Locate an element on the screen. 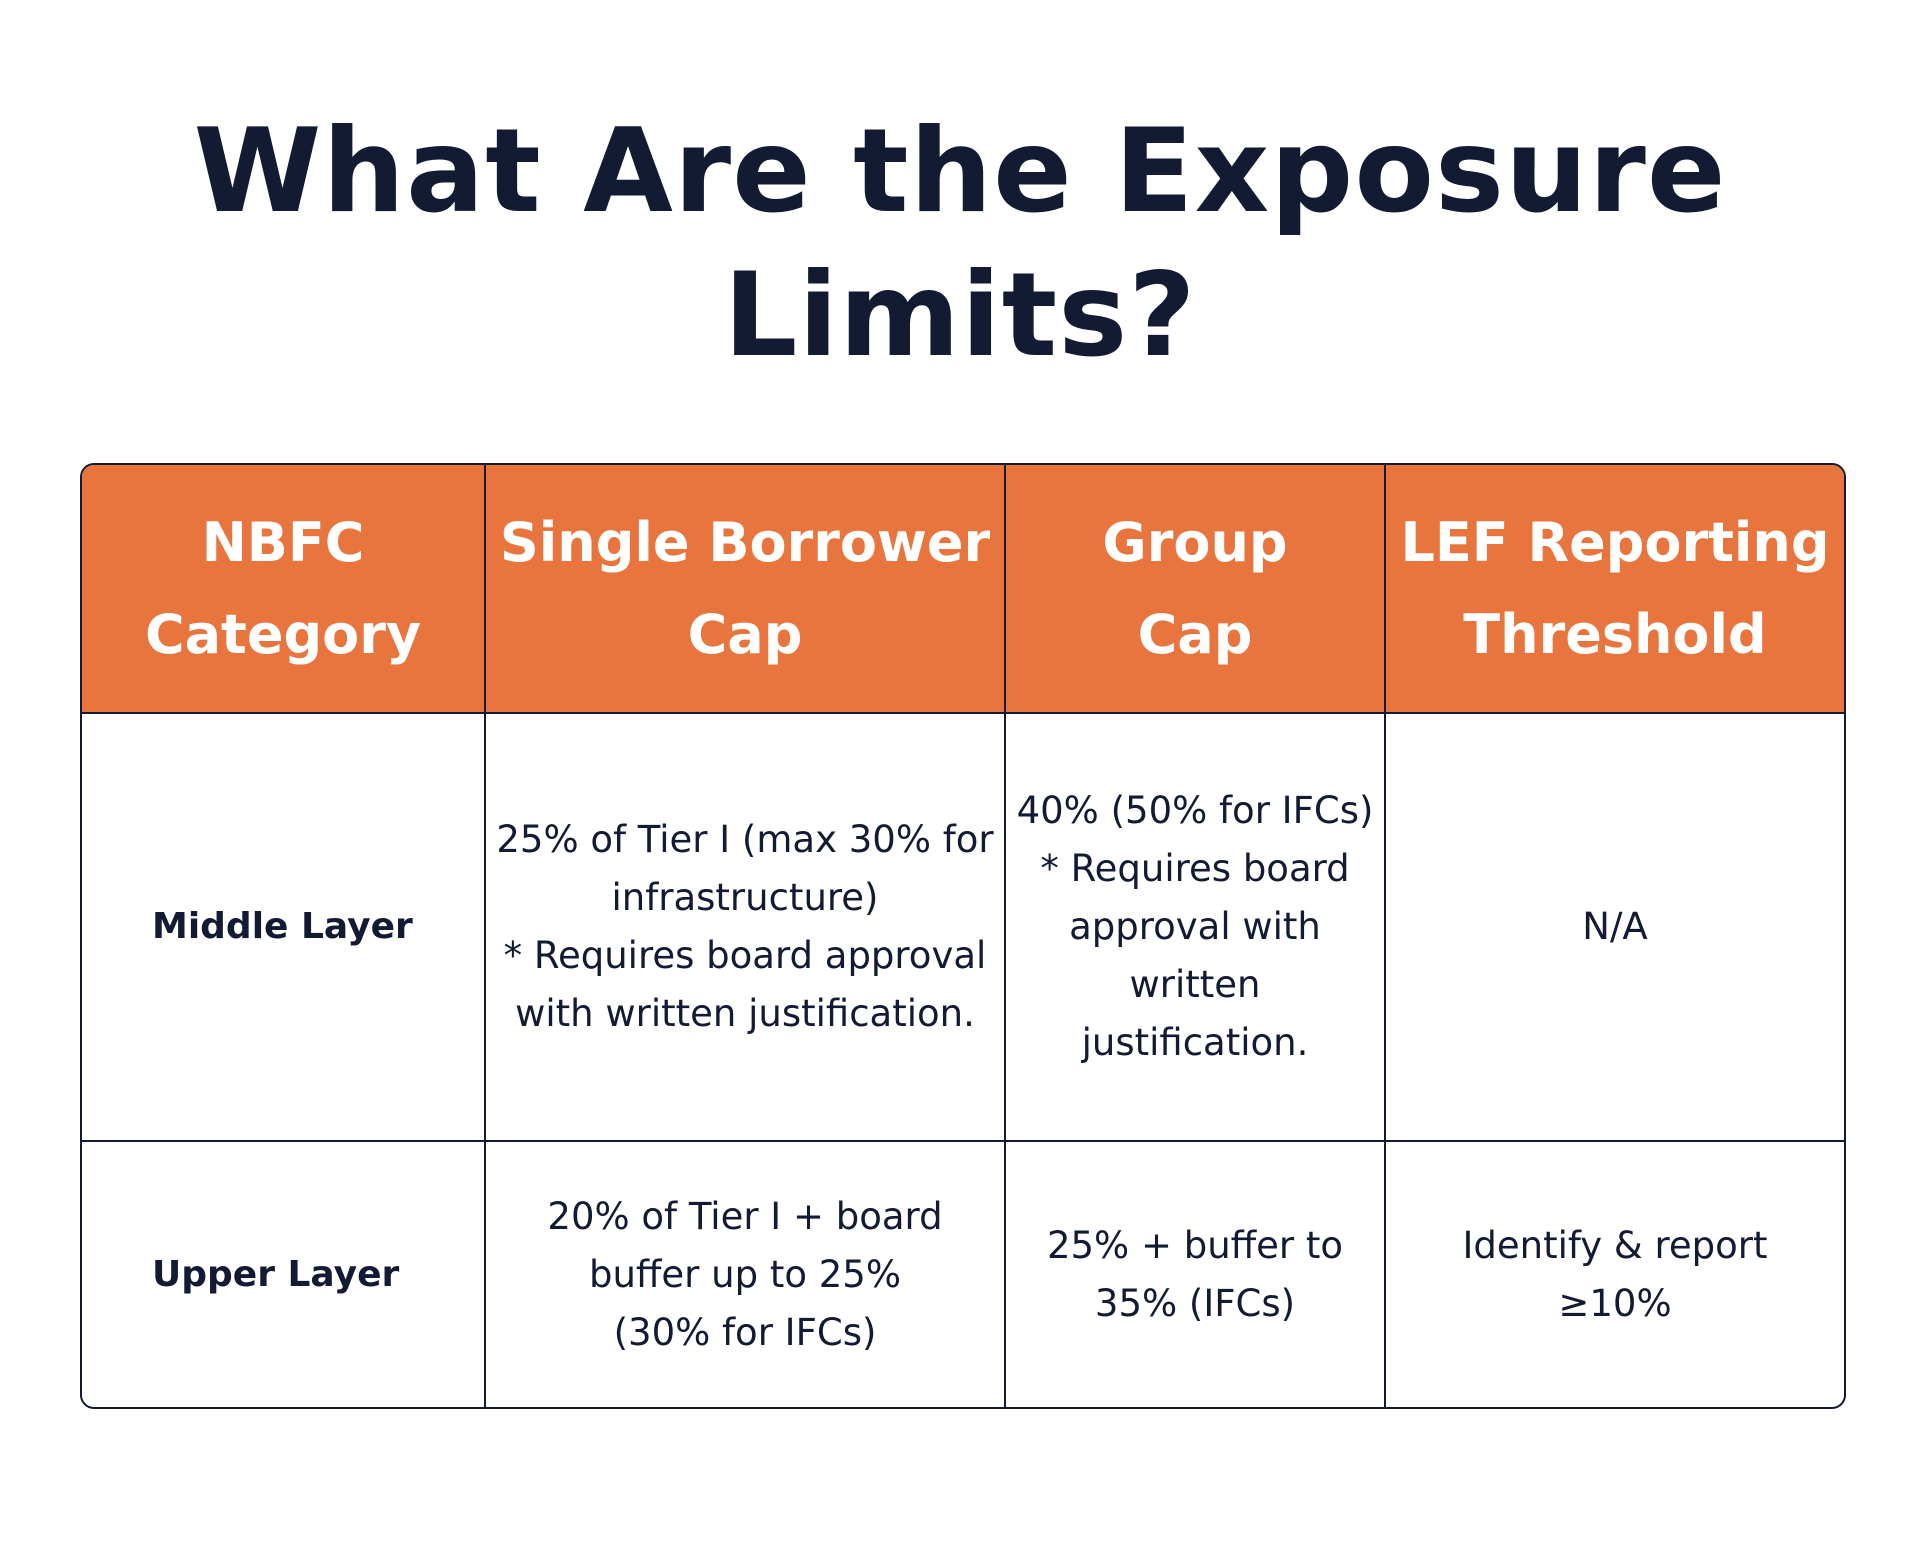 Image resolution: width=1920 pixels, height=1549 pixels. cell-text: N/A is located at coordinates (1615, 926).